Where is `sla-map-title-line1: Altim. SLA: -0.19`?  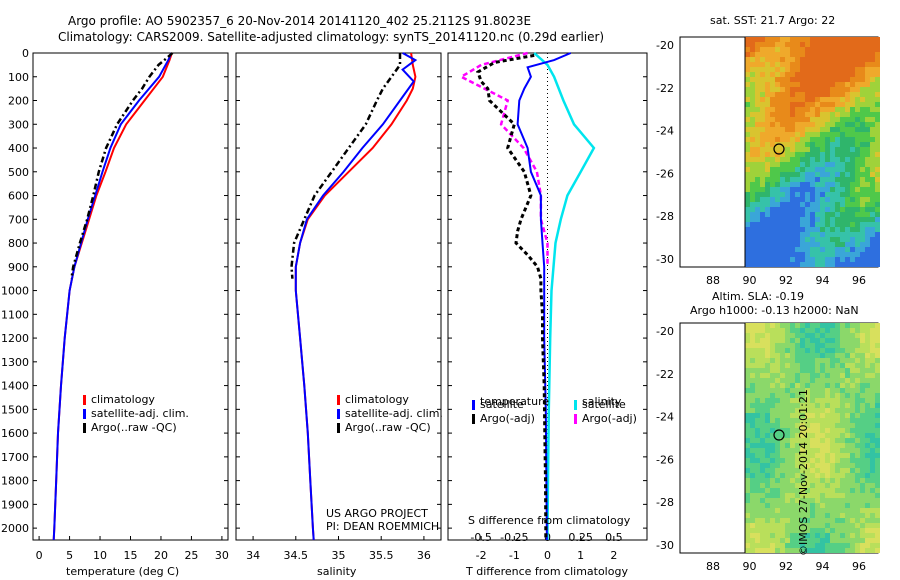
sla-map-title-line1: Altim. SLA: -0.19 is located at coordinates (758, 296).